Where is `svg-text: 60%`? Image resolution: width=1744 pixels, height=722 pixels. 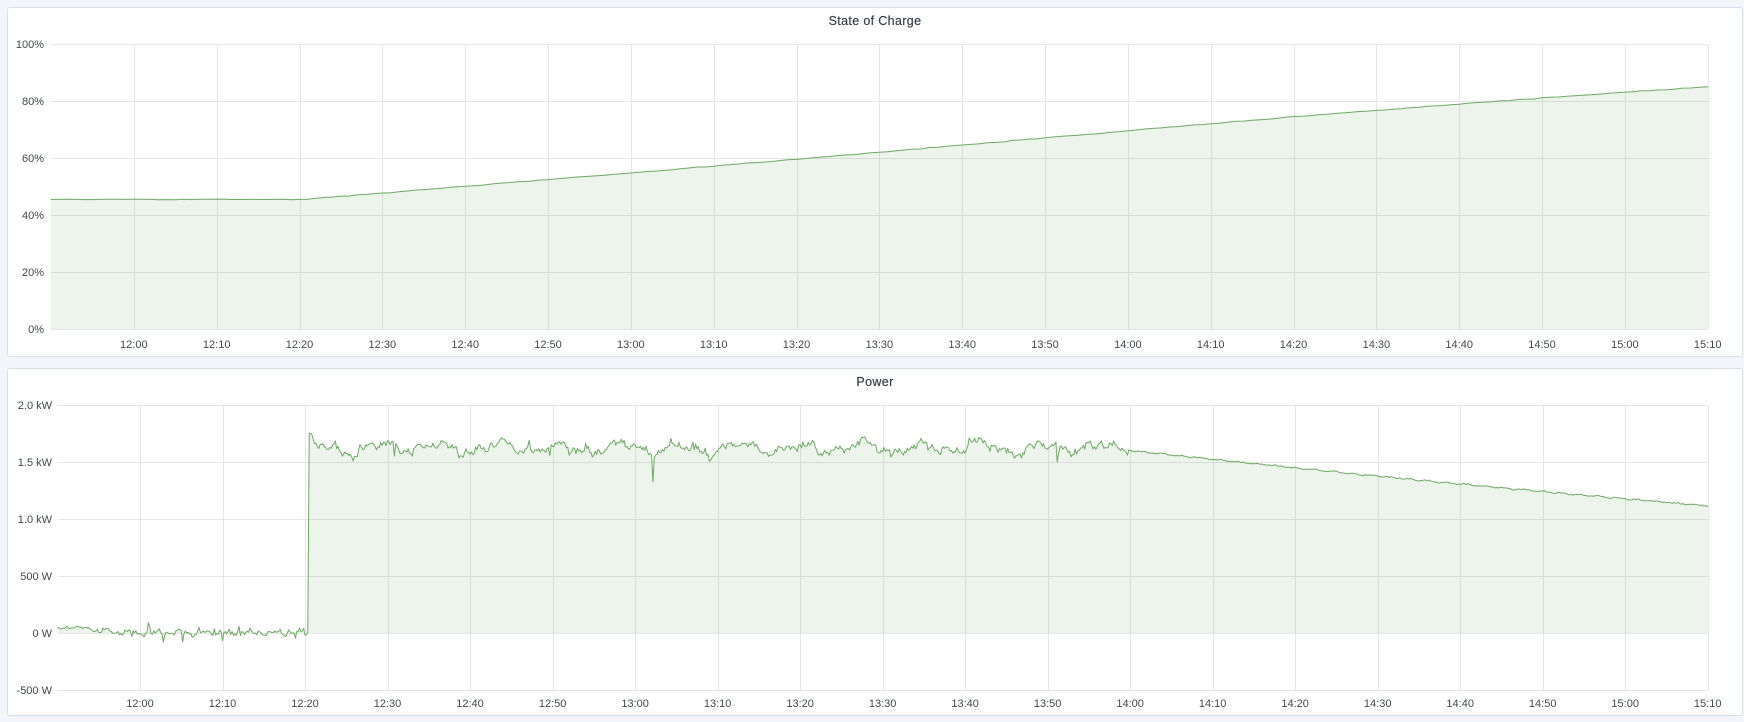
svg-text: 60% is located at coordinates (33, 159).